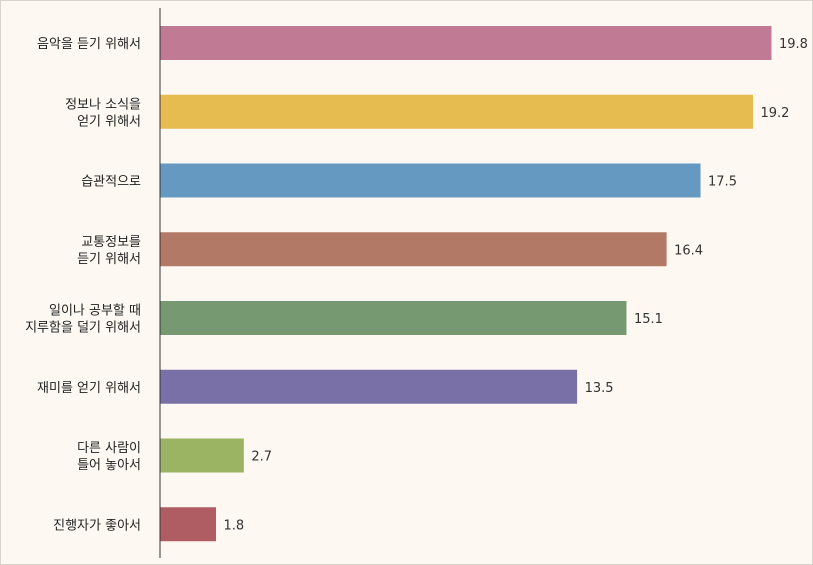 The image size is (813, 565). I want to click on category-label-7-line-2: 틀어 놓아서, so click(109, 465).